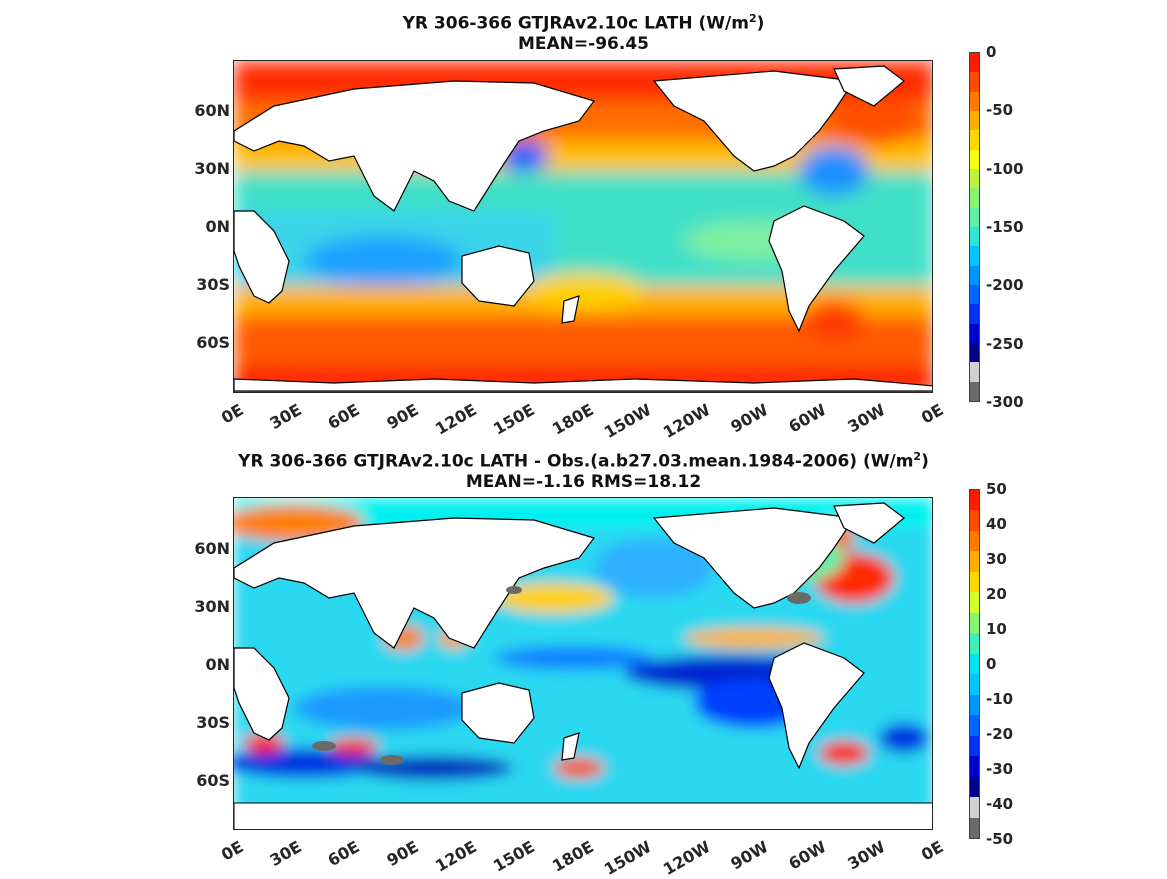  Describe the element at coordinates (760, 23) in the screenshot. I see `panel1-title-suffix: )` at that location.